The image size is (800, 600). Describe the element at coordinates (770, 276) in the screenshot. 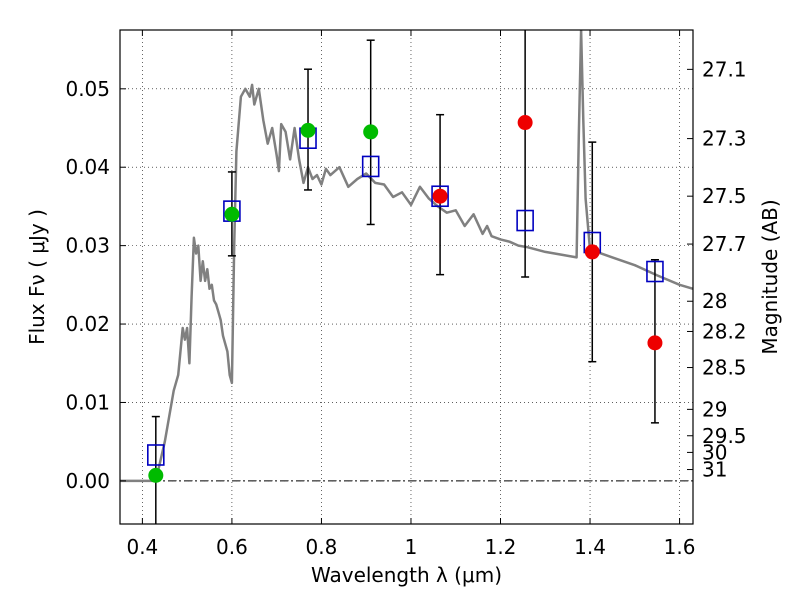

I see `y2-axis-label: Magnitude (AB)` at that location.